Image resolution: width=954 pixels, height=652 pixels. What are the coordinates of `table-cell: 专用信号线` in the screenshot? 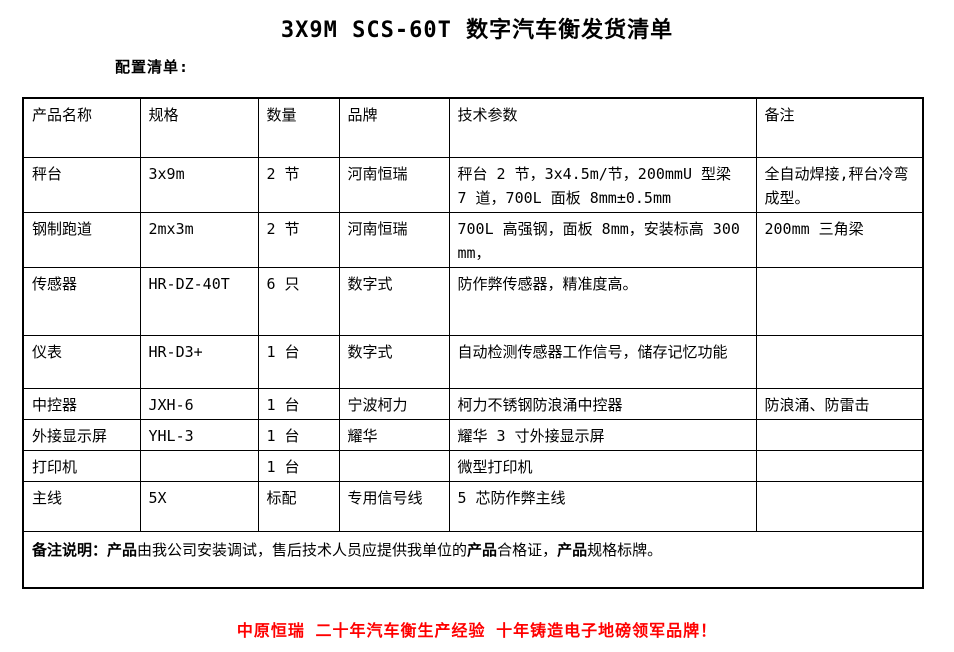 It's located at (394, 506).